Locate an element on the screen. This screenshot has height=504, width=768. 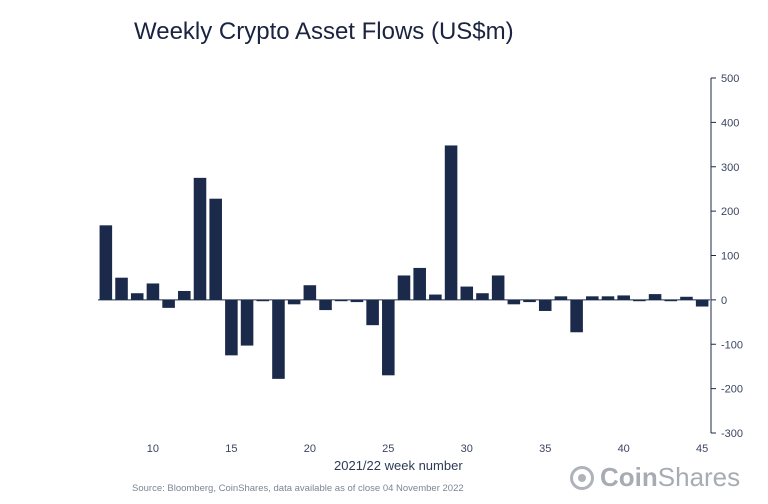
x-tick-label: 30 is located at coordinates (467, 449).